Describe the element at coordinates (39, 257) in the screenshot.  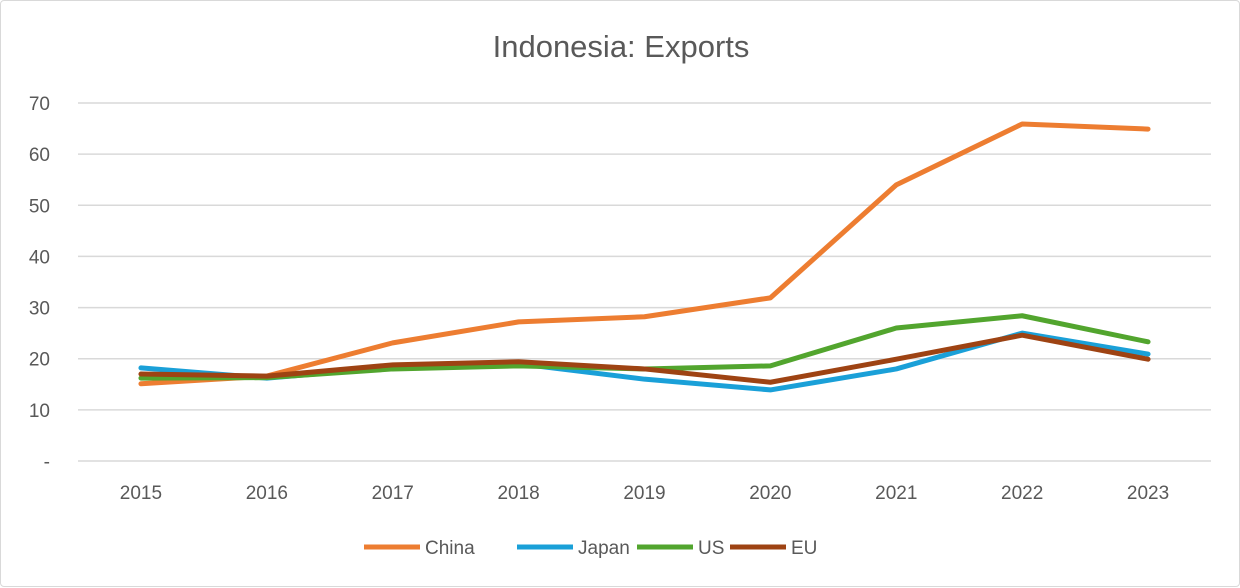
I see `y-tick-label: 40` at that location.